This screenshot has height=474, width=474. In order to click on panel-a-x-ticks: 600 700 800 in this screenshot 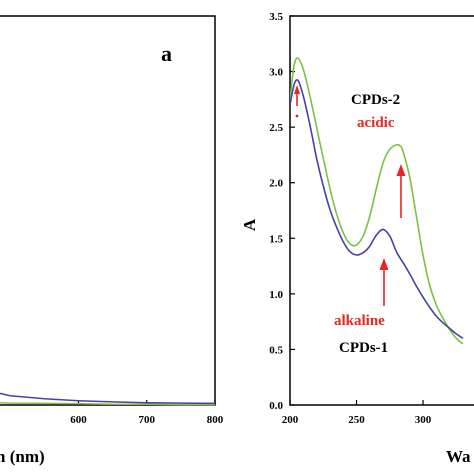, I will do `click(147, 413)`.